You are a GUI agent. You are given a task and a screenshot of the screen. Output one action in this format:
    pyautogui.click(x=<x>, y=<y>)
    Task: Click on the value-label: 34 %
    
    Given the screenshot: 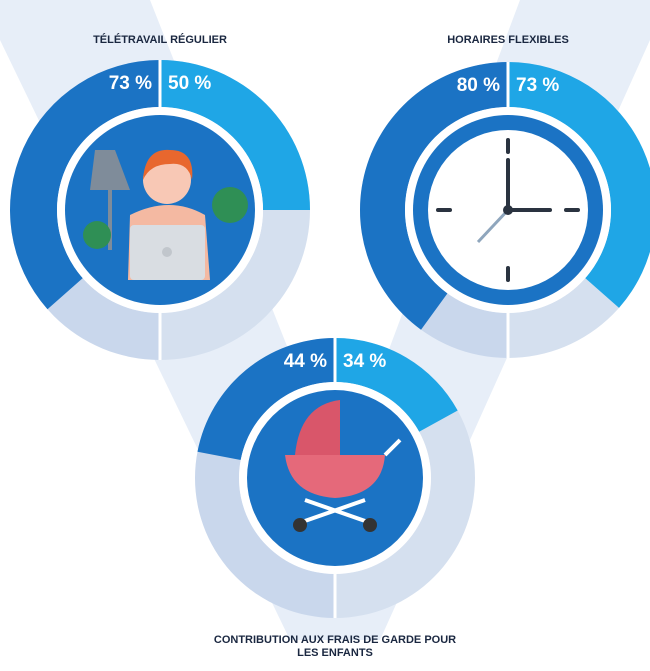 What is the action you would take?
    pyautogui.click(x=364, y=361)
    